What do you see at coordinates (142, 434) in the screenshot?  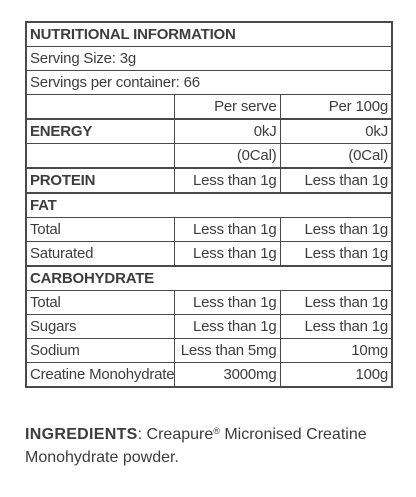 I see `ingredients-colon: :` at bounding box center [142, 434].